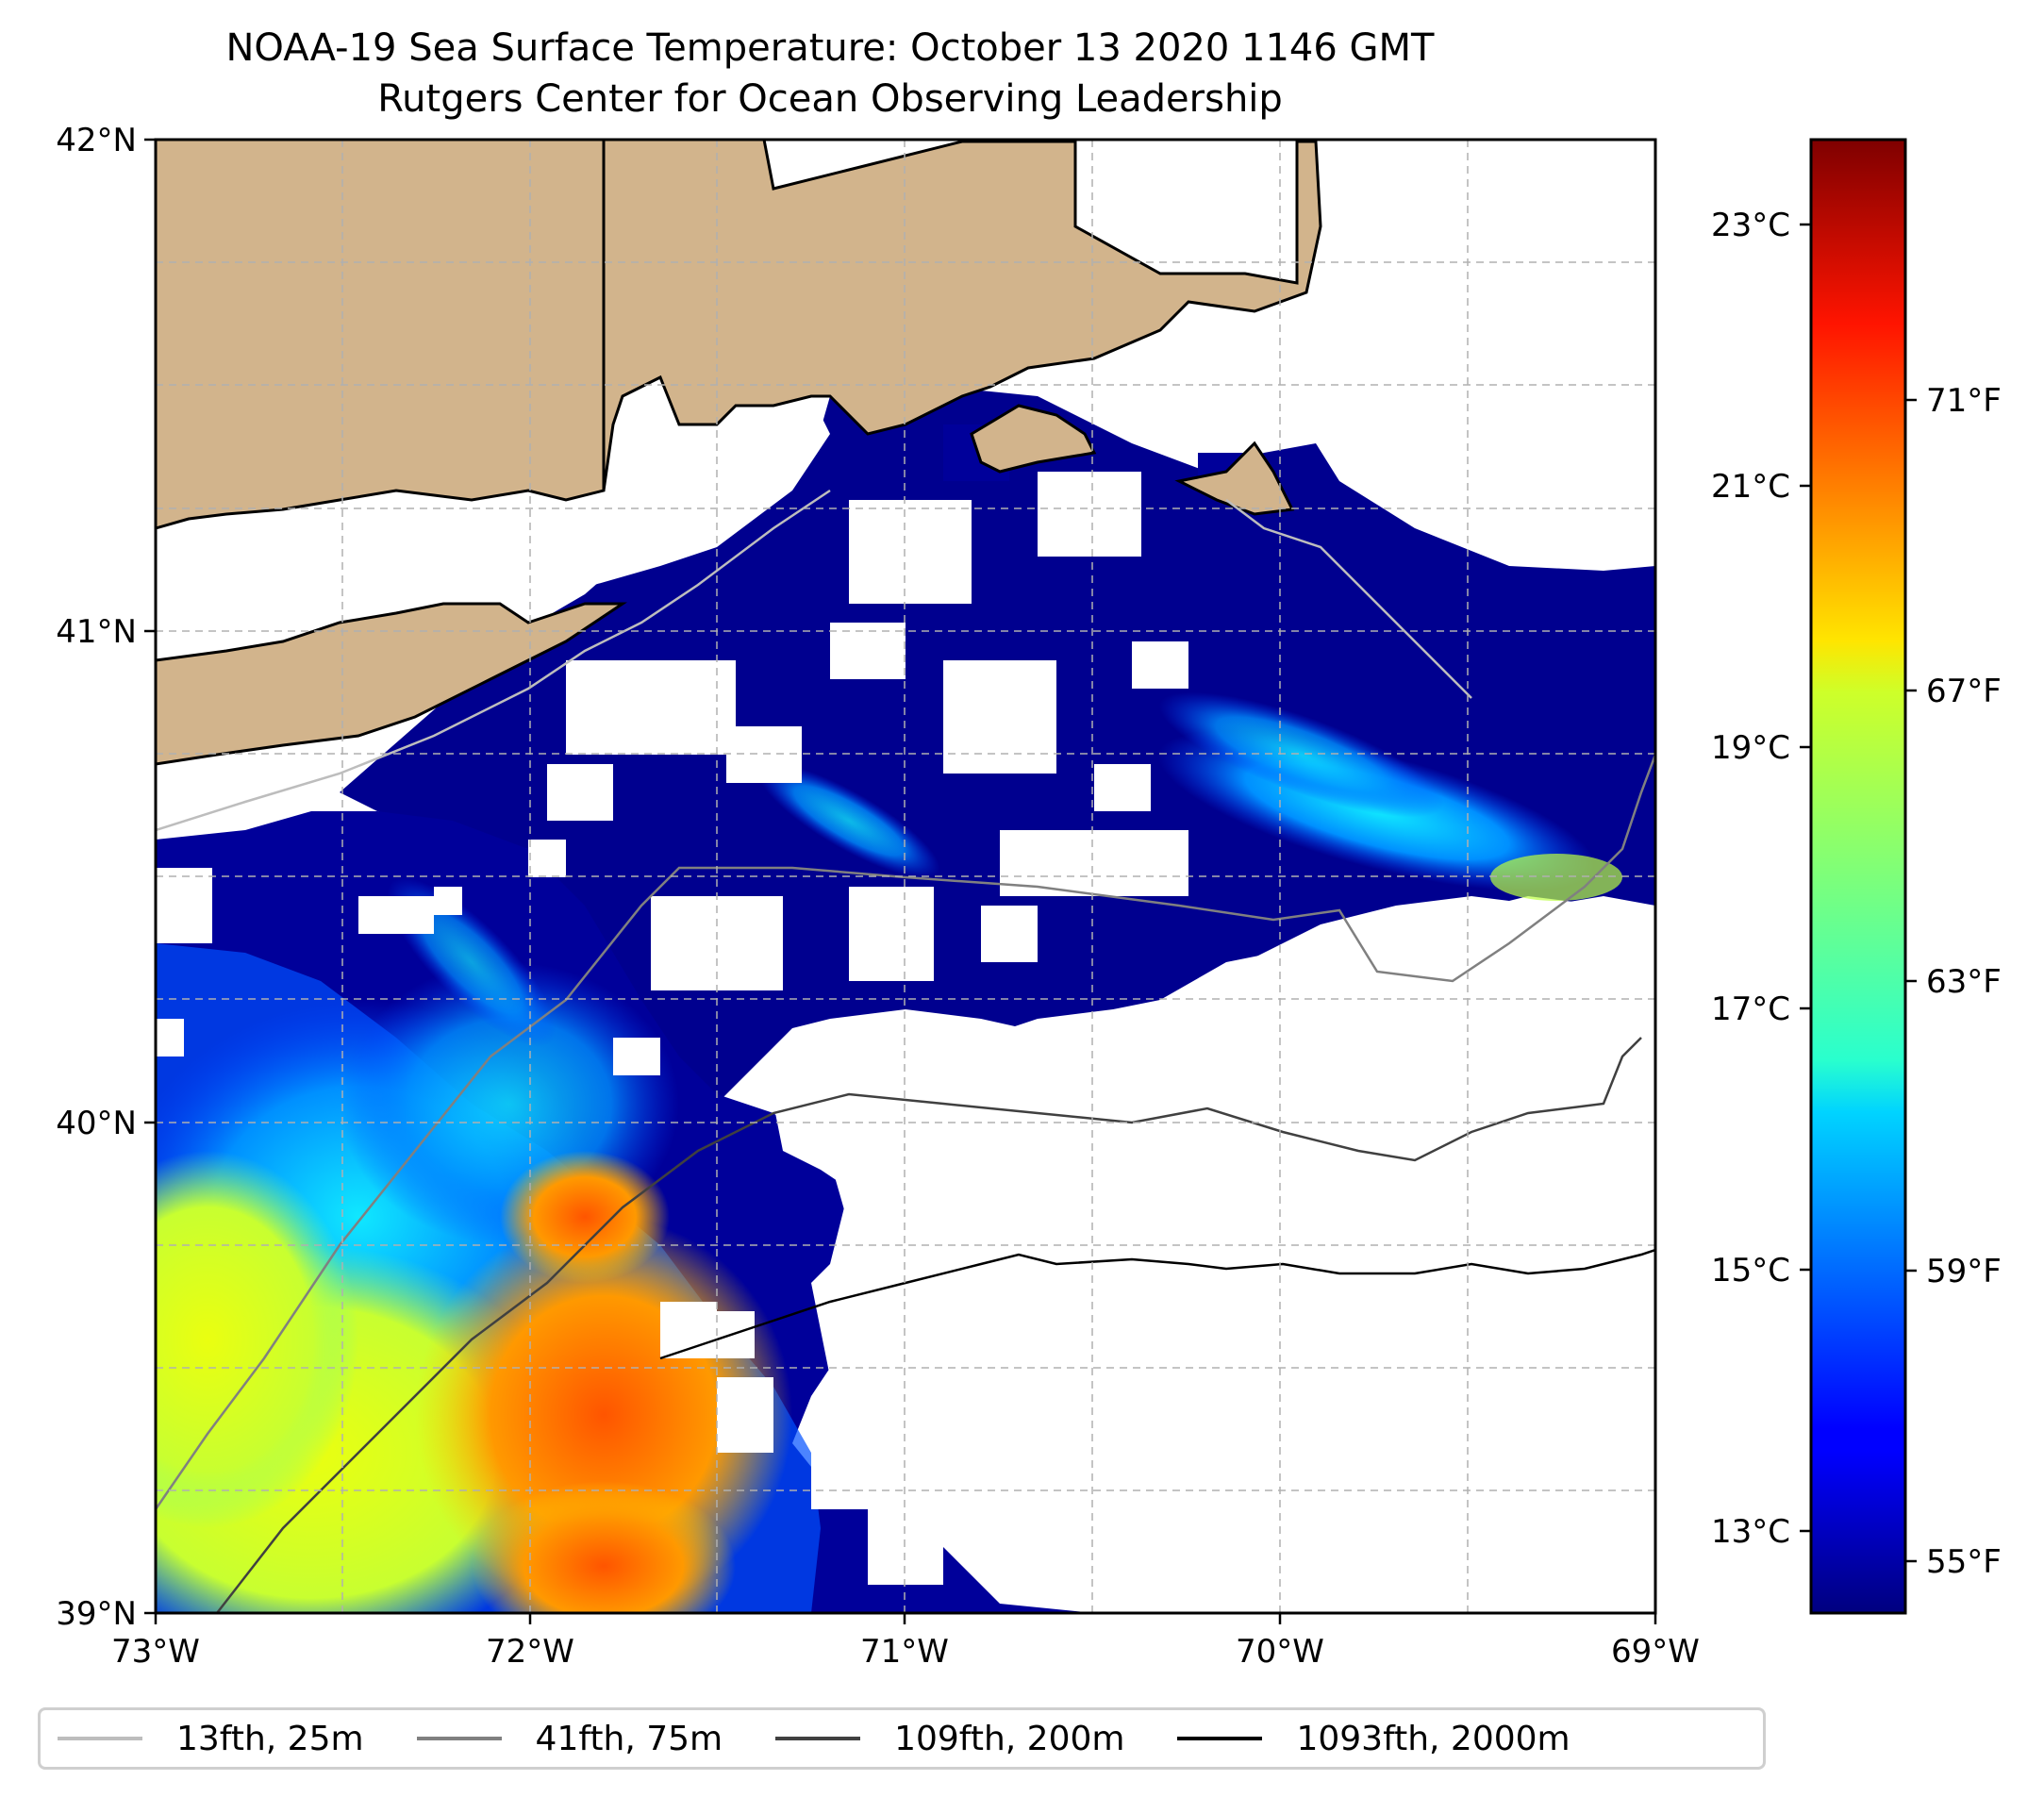 The height and width of the screenshot is (1797, 2044). I want to click on lat-tick-label: 40°N, so click(97, 1123).